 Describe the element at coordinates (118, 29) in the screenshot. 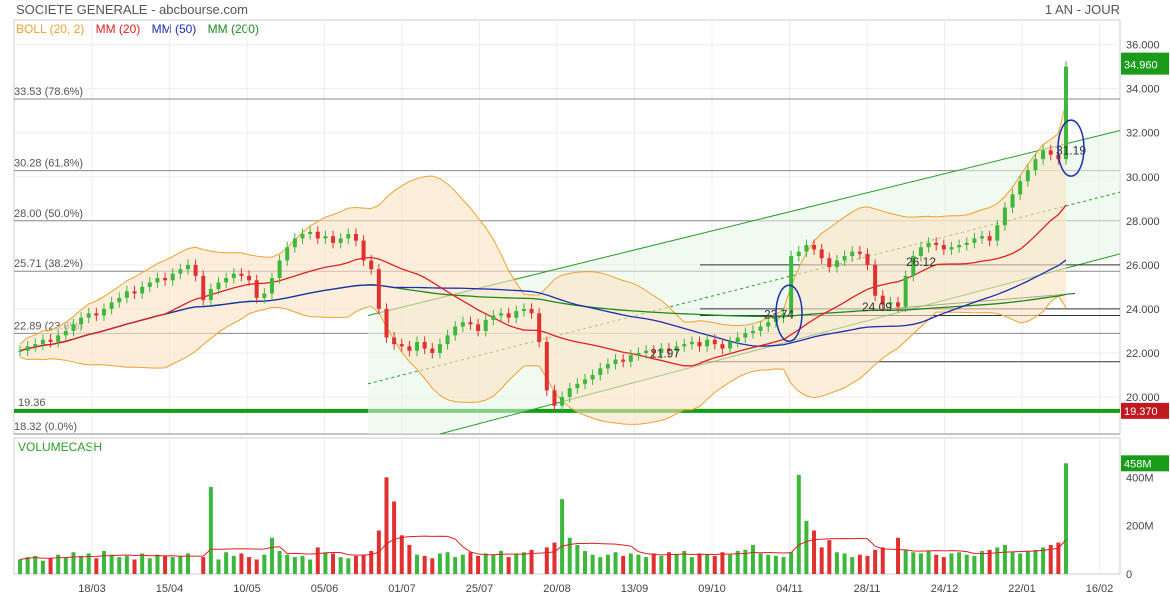

I see `legend-mm20: MM (20)` at that location.